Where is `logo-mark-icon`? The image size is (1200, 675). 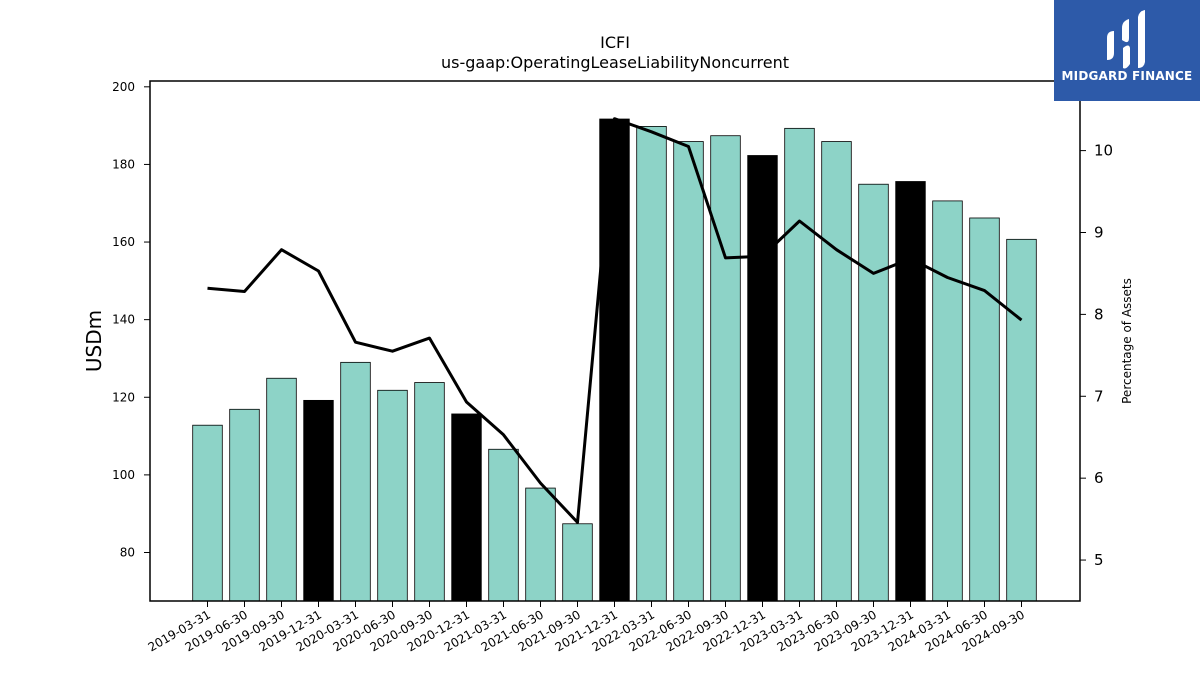 logo-mark-icon is located at coordinates (1126, 39).